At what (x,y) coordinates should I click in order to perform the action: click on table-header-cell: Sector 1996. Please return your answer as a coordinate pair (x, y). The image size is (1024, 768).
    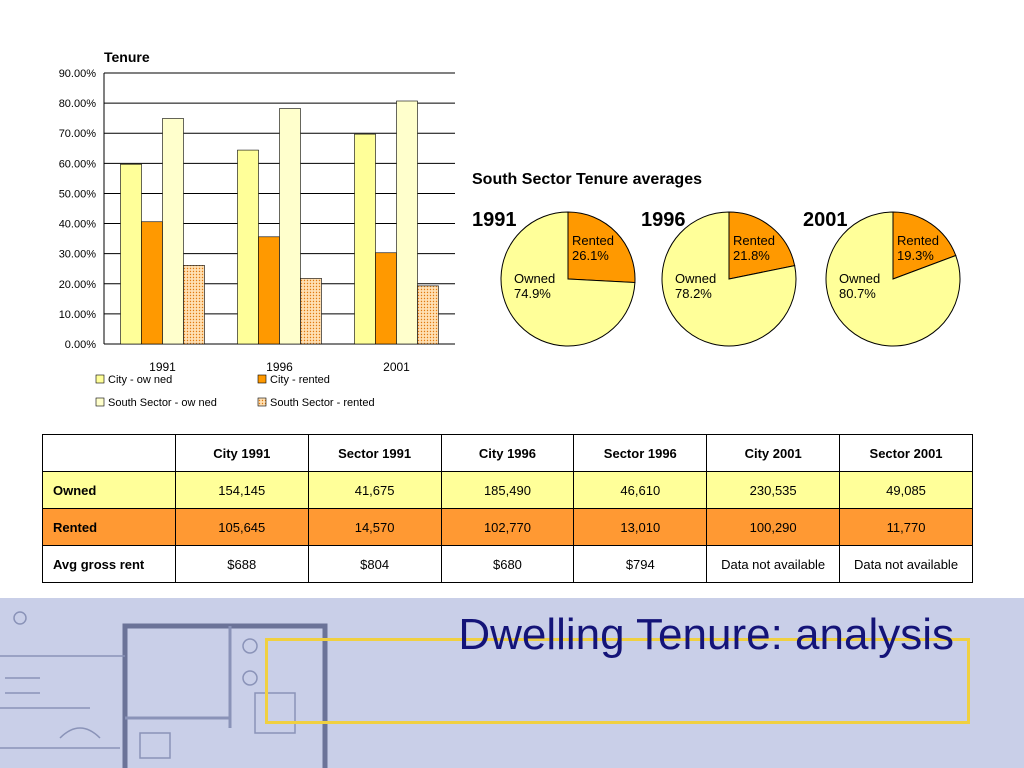
    Looking at the image, I should click on (640, 453).